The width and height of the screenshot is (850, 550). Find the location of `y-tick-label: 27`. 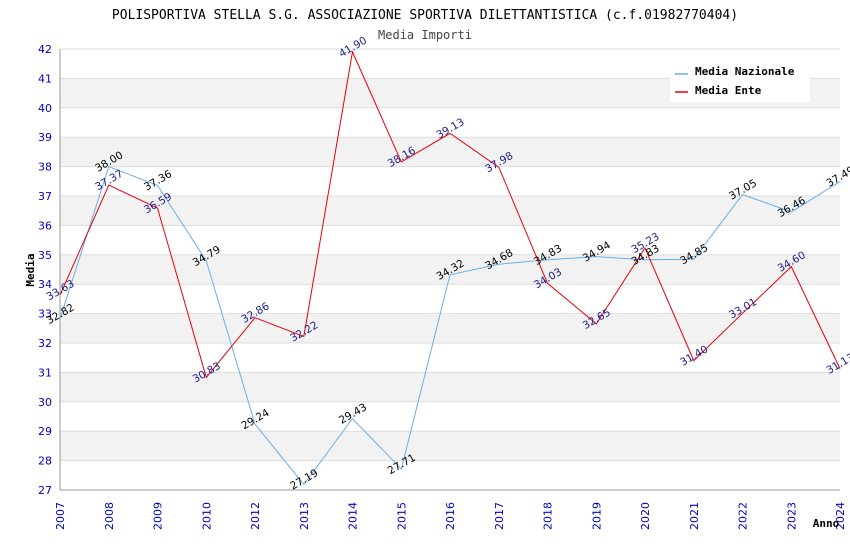

y-tick-label: 27 is located at coordinates (45, 490).